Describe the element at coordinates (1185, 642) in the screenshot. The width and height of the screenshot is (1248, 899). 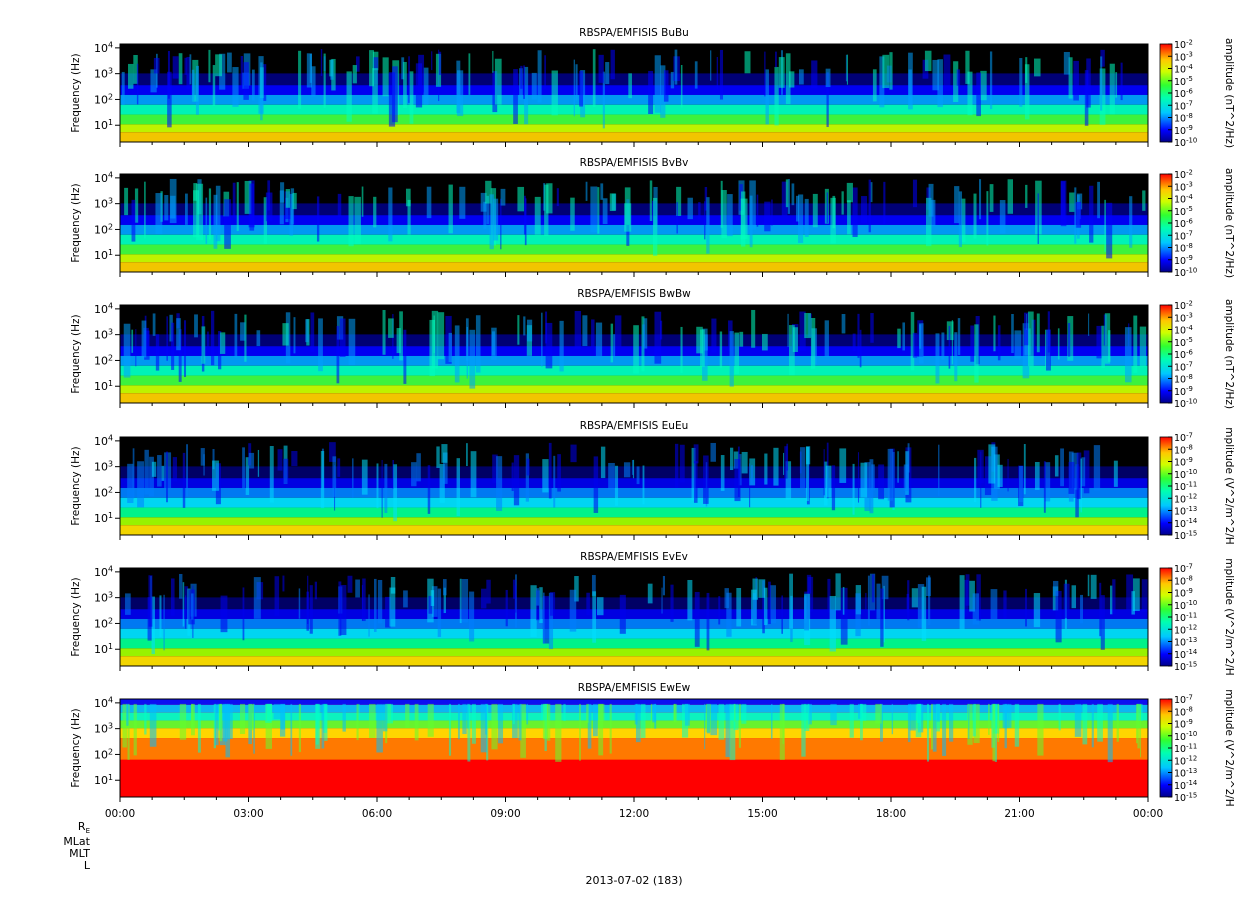
I see `colorbar-tick-label: 10⁻¹³` at that location.